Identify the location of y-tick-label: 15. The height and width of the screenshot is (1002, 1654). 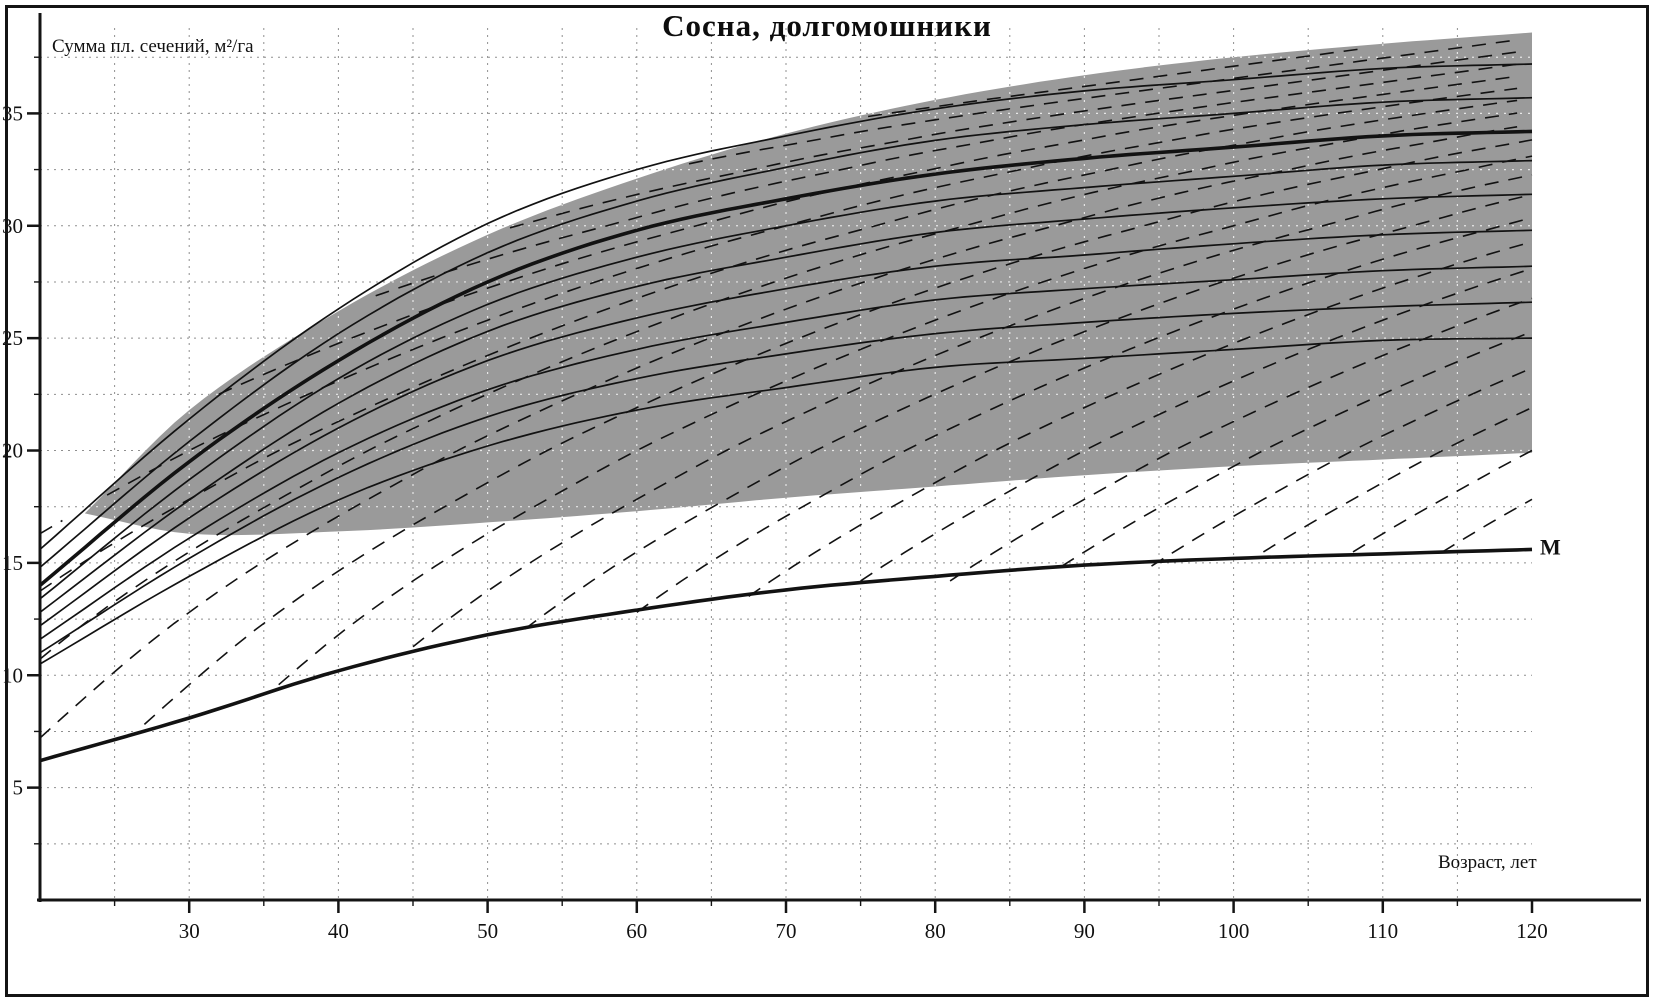
(12, 563).